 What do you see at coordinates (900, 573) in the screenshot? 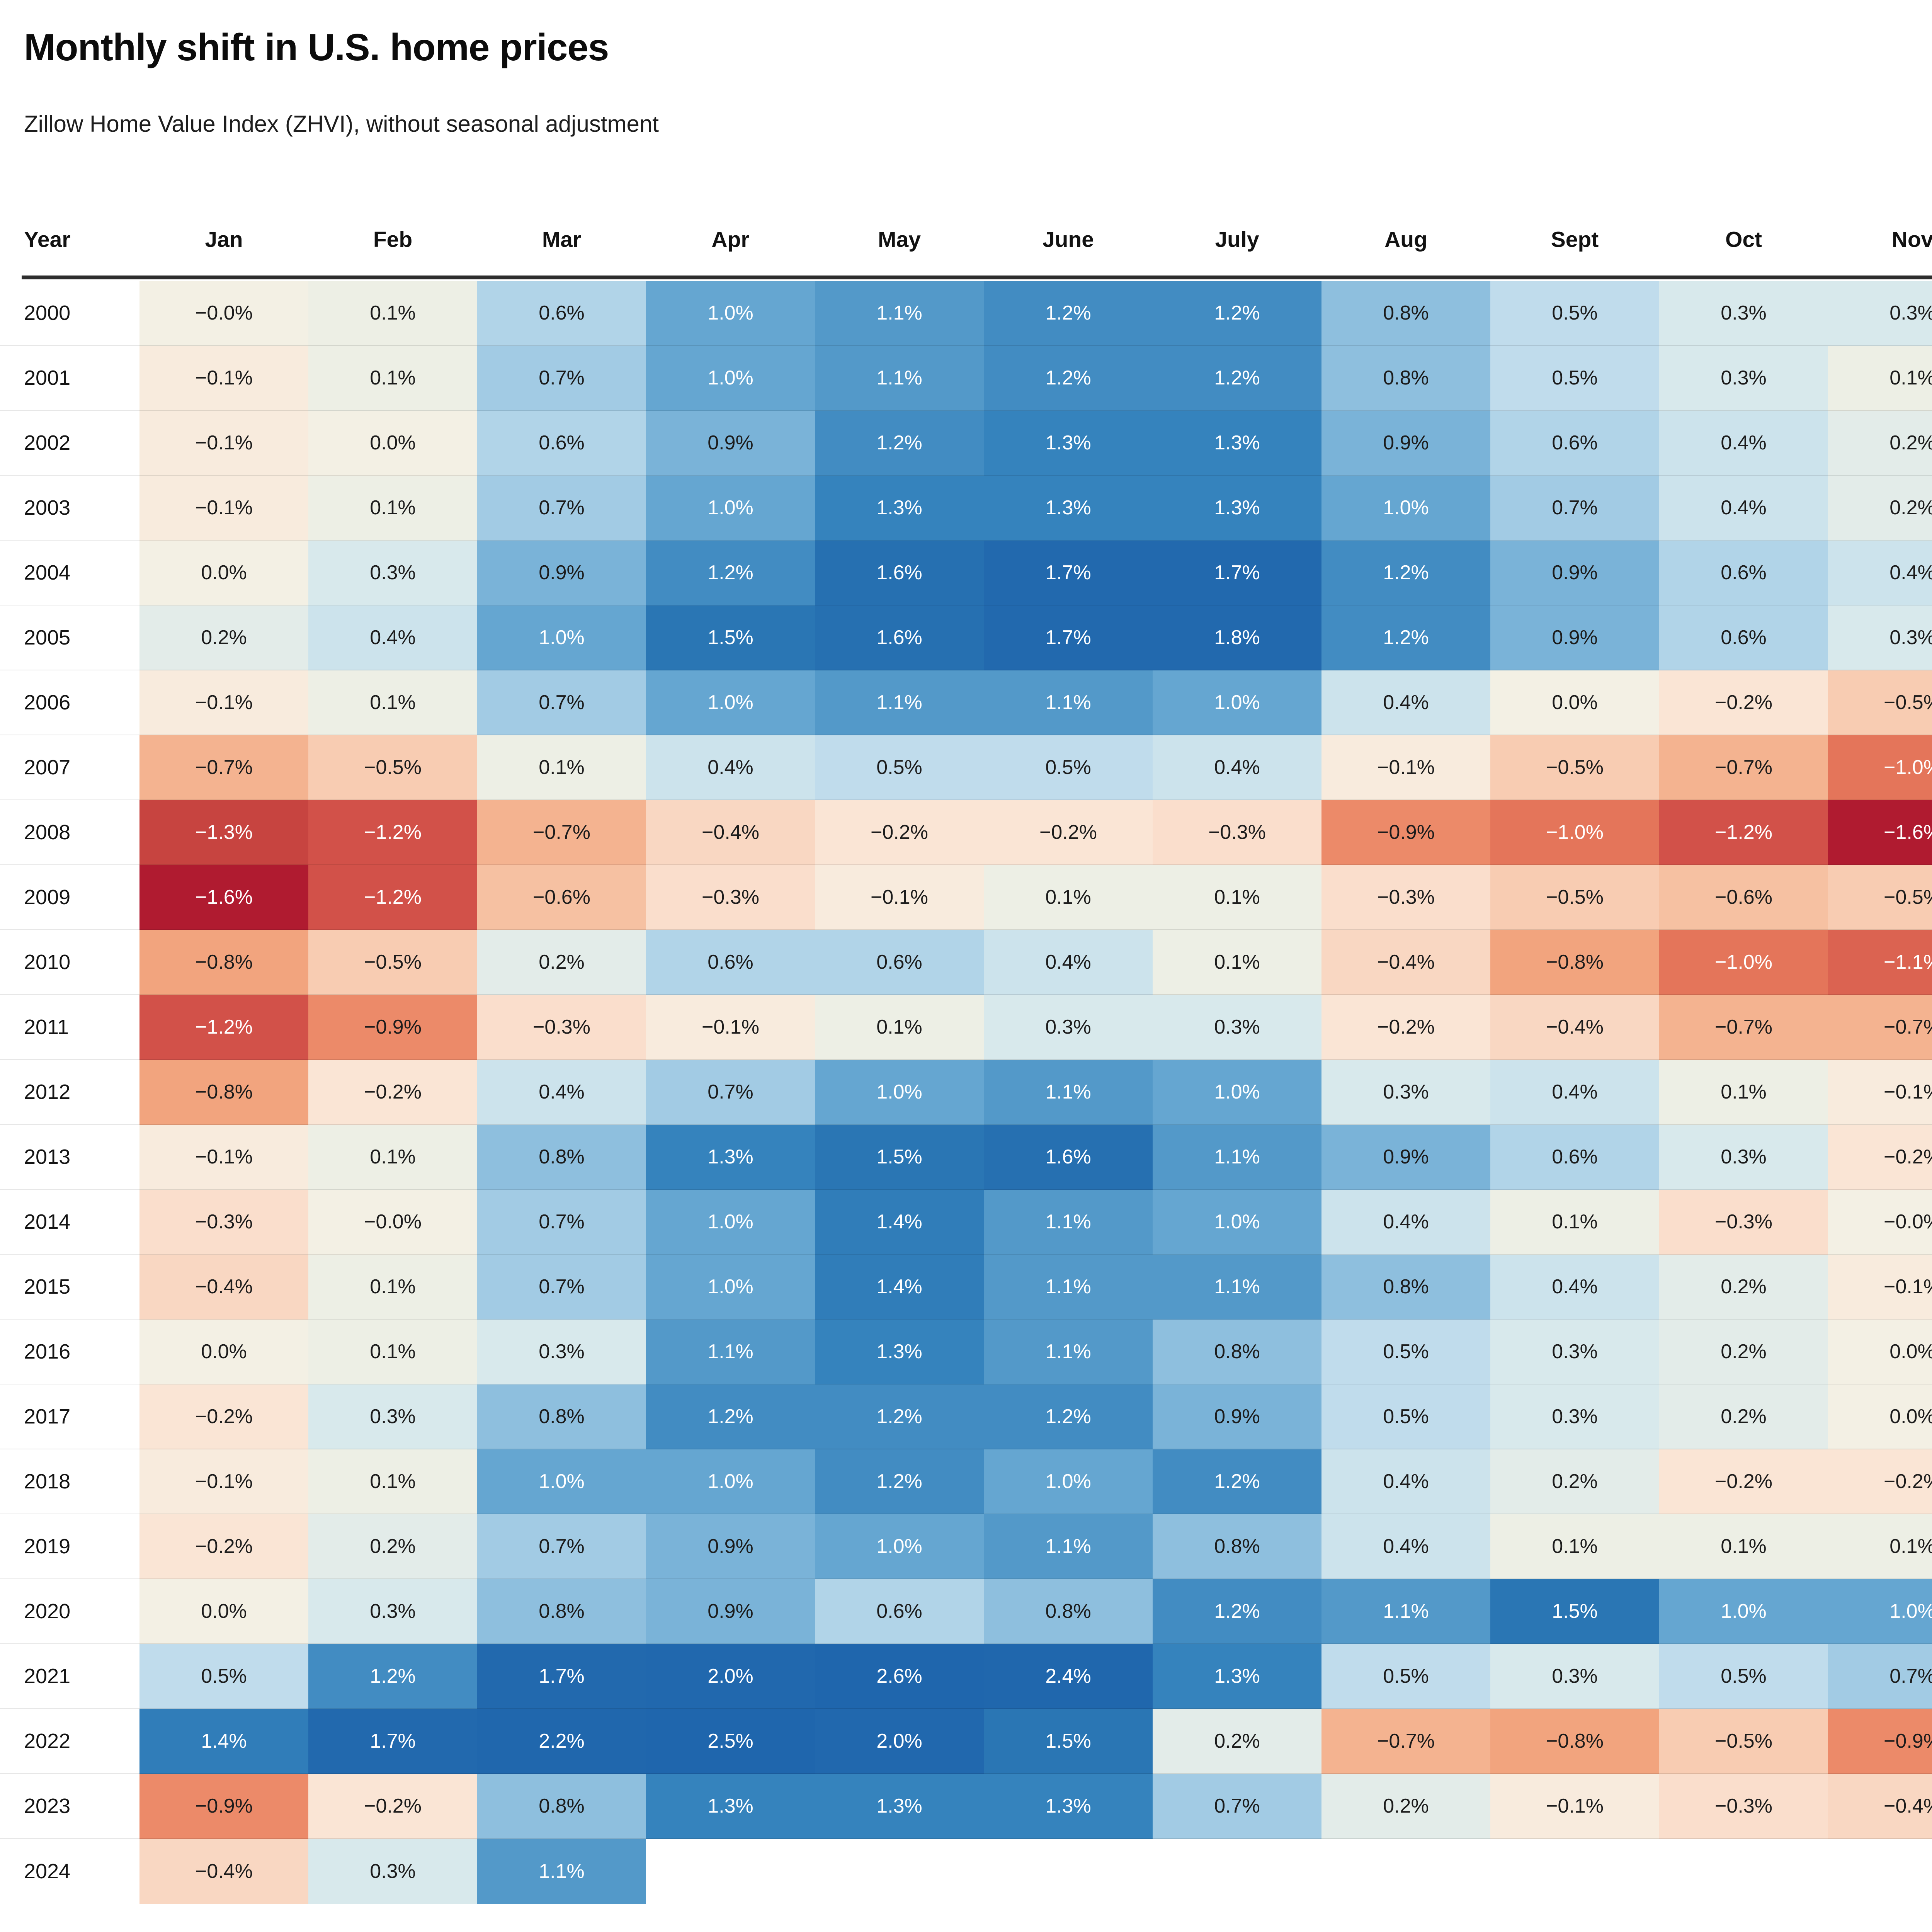
I see `heatmap-cell: 1.6%` at bounding box center [900, 573].